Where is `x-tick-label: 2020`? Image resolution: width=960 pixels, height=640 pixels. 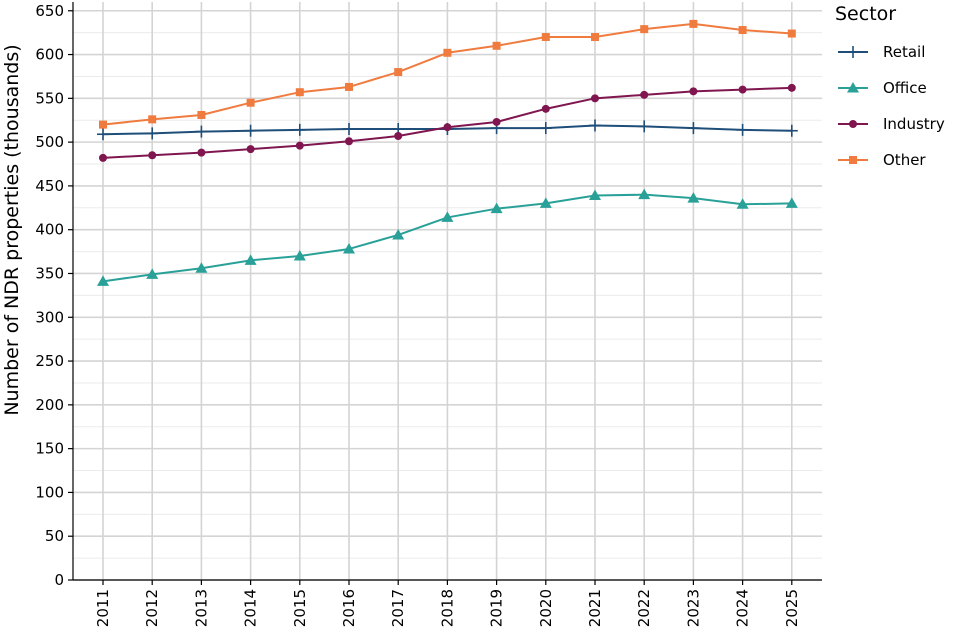
x-tick-label: 2020 is located at coordinates (546, 608).